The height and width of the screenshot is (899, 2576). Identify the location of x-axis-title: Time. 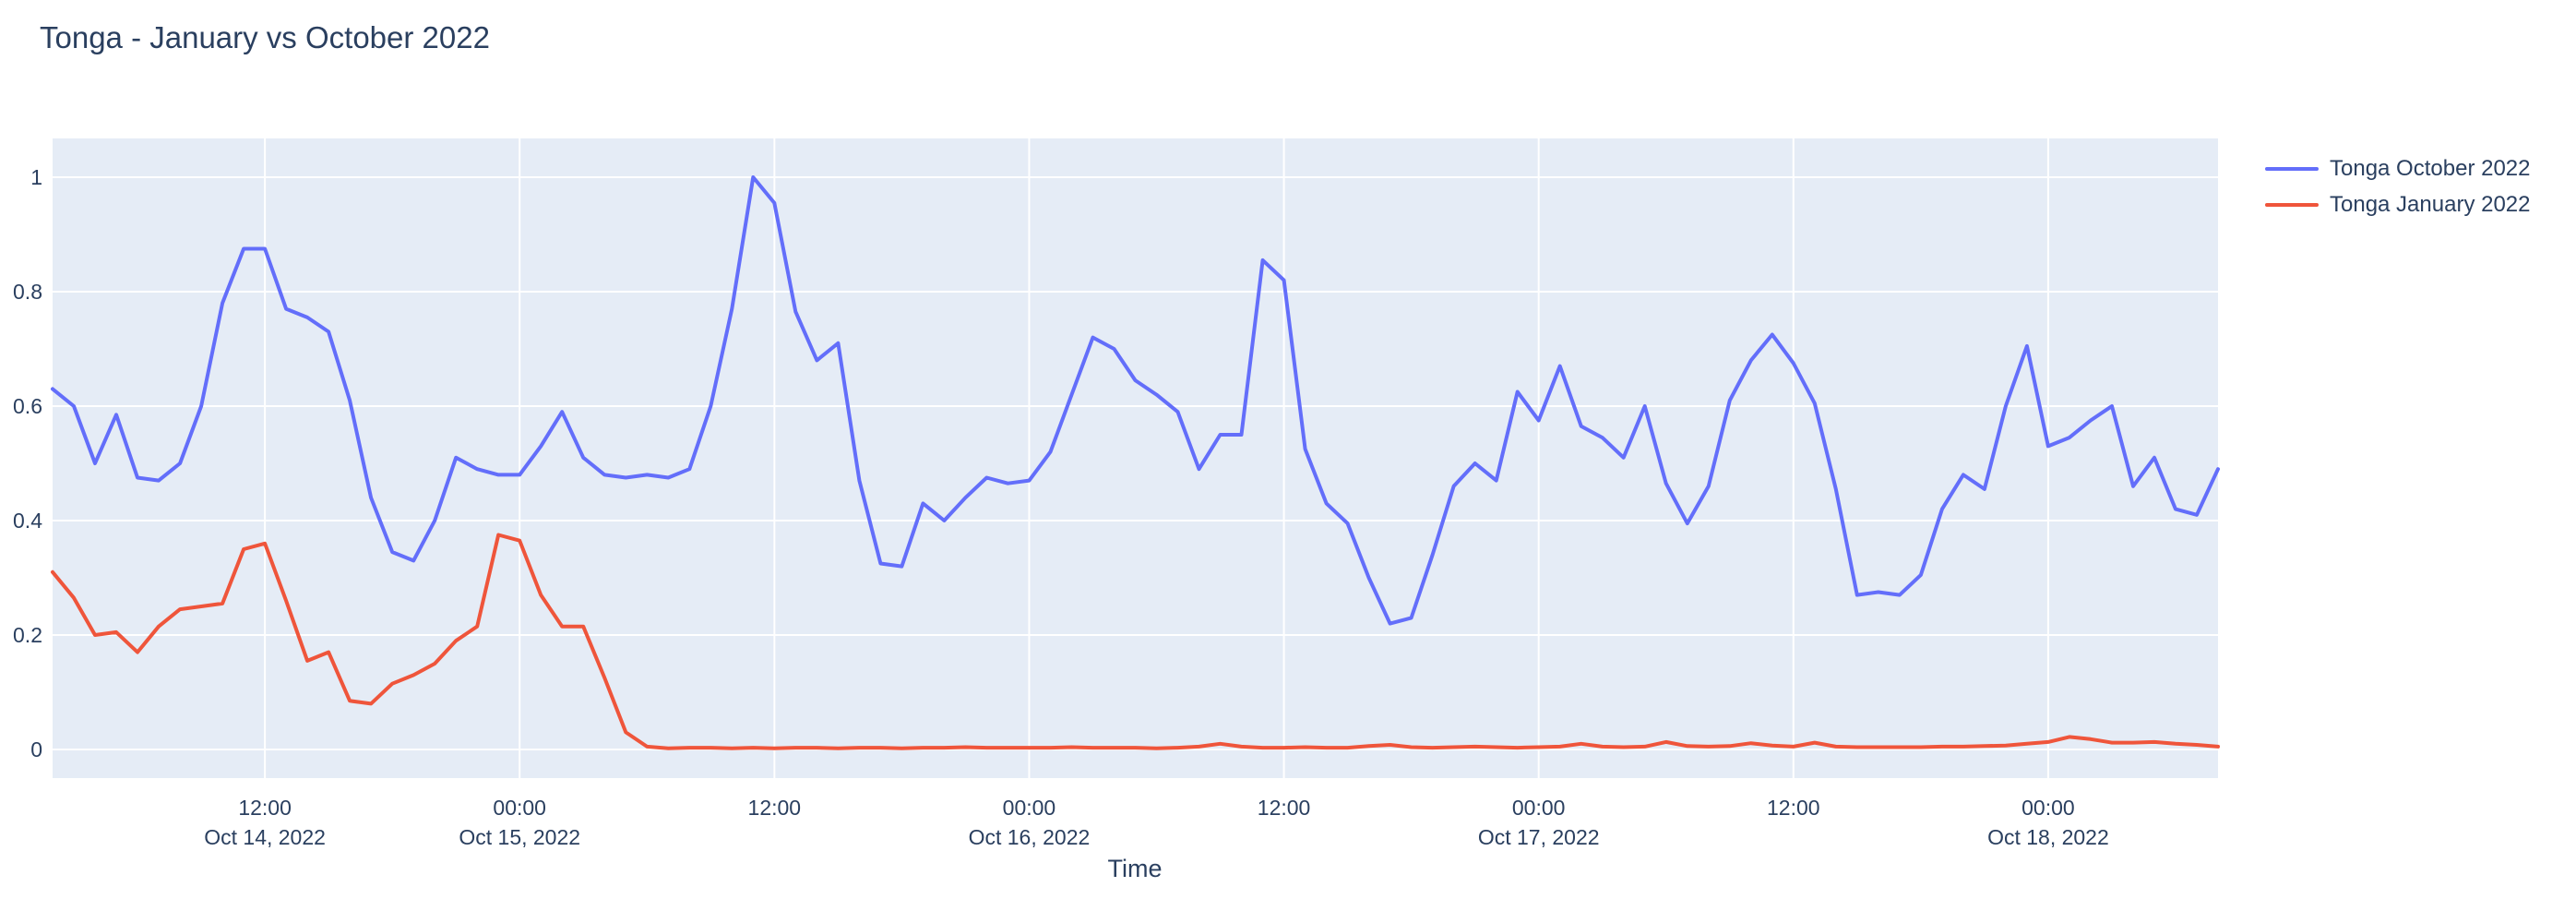
(1135, 869).